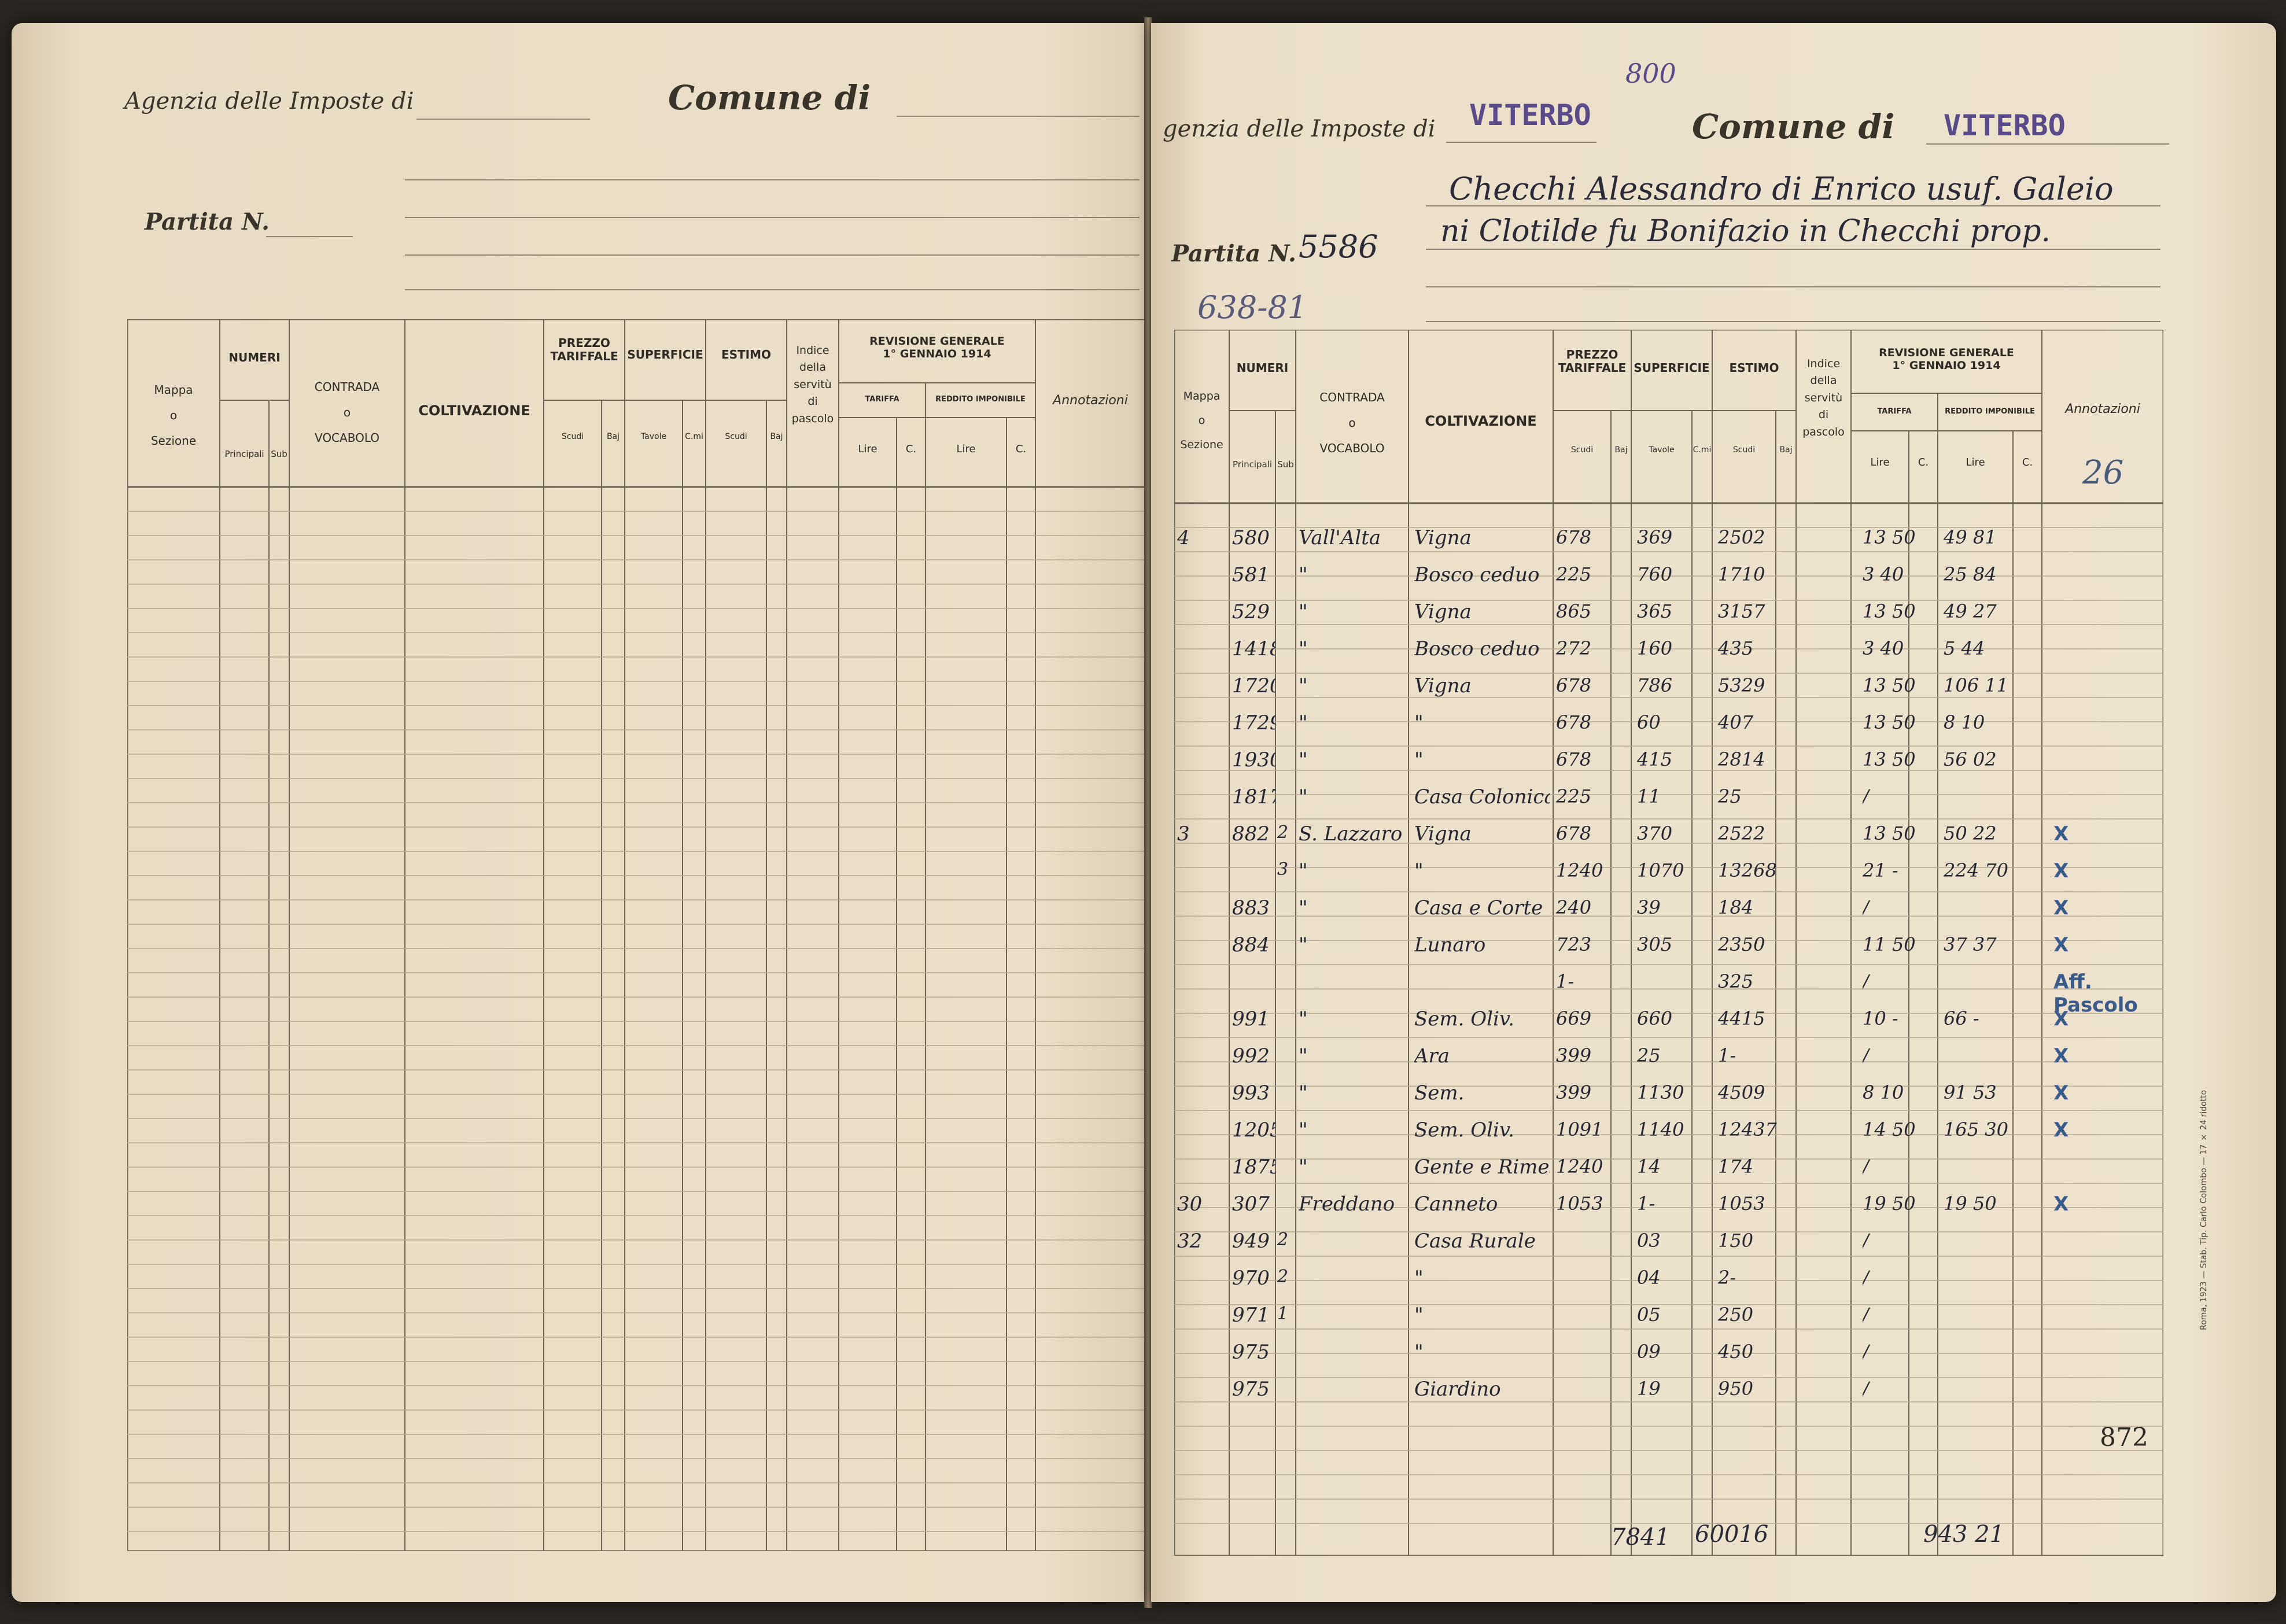 The image size is (2286, 1624). What do you see at coordinates (746, 354) in the screenshot?
I see `left-head-estimo: ESTIMO` at bounding box center [746, 354].